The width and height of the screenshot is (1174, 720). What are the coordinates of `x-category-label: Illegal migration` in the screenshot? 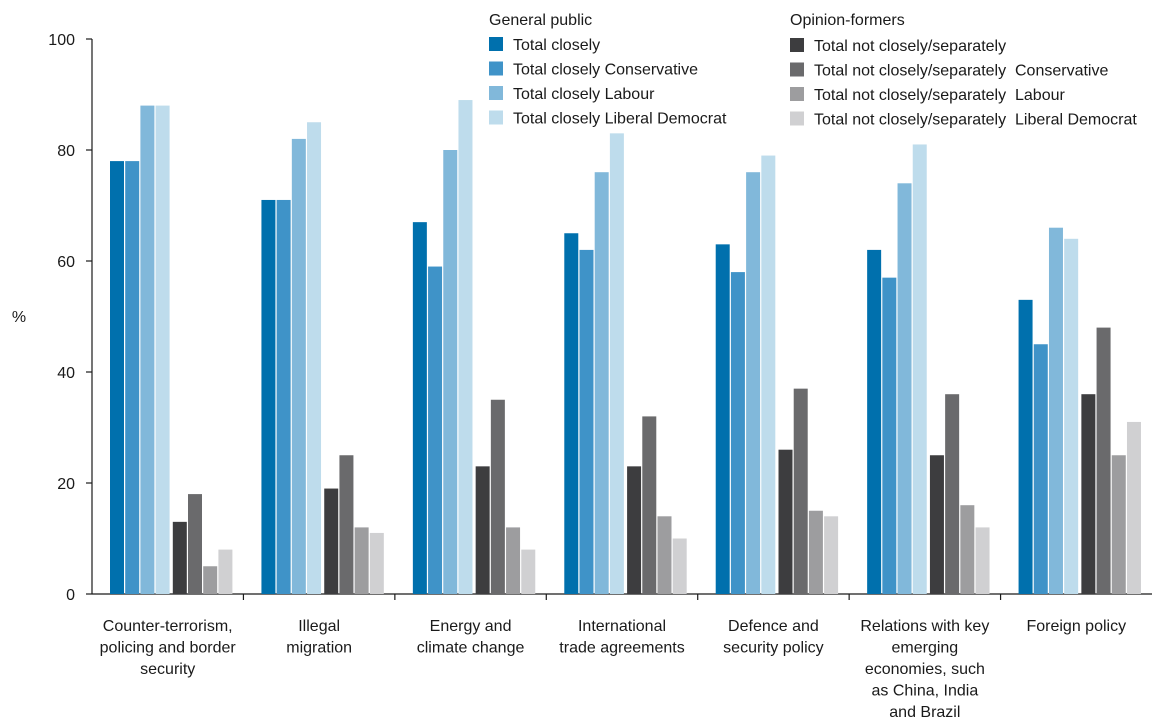 It's located at (319, 637).